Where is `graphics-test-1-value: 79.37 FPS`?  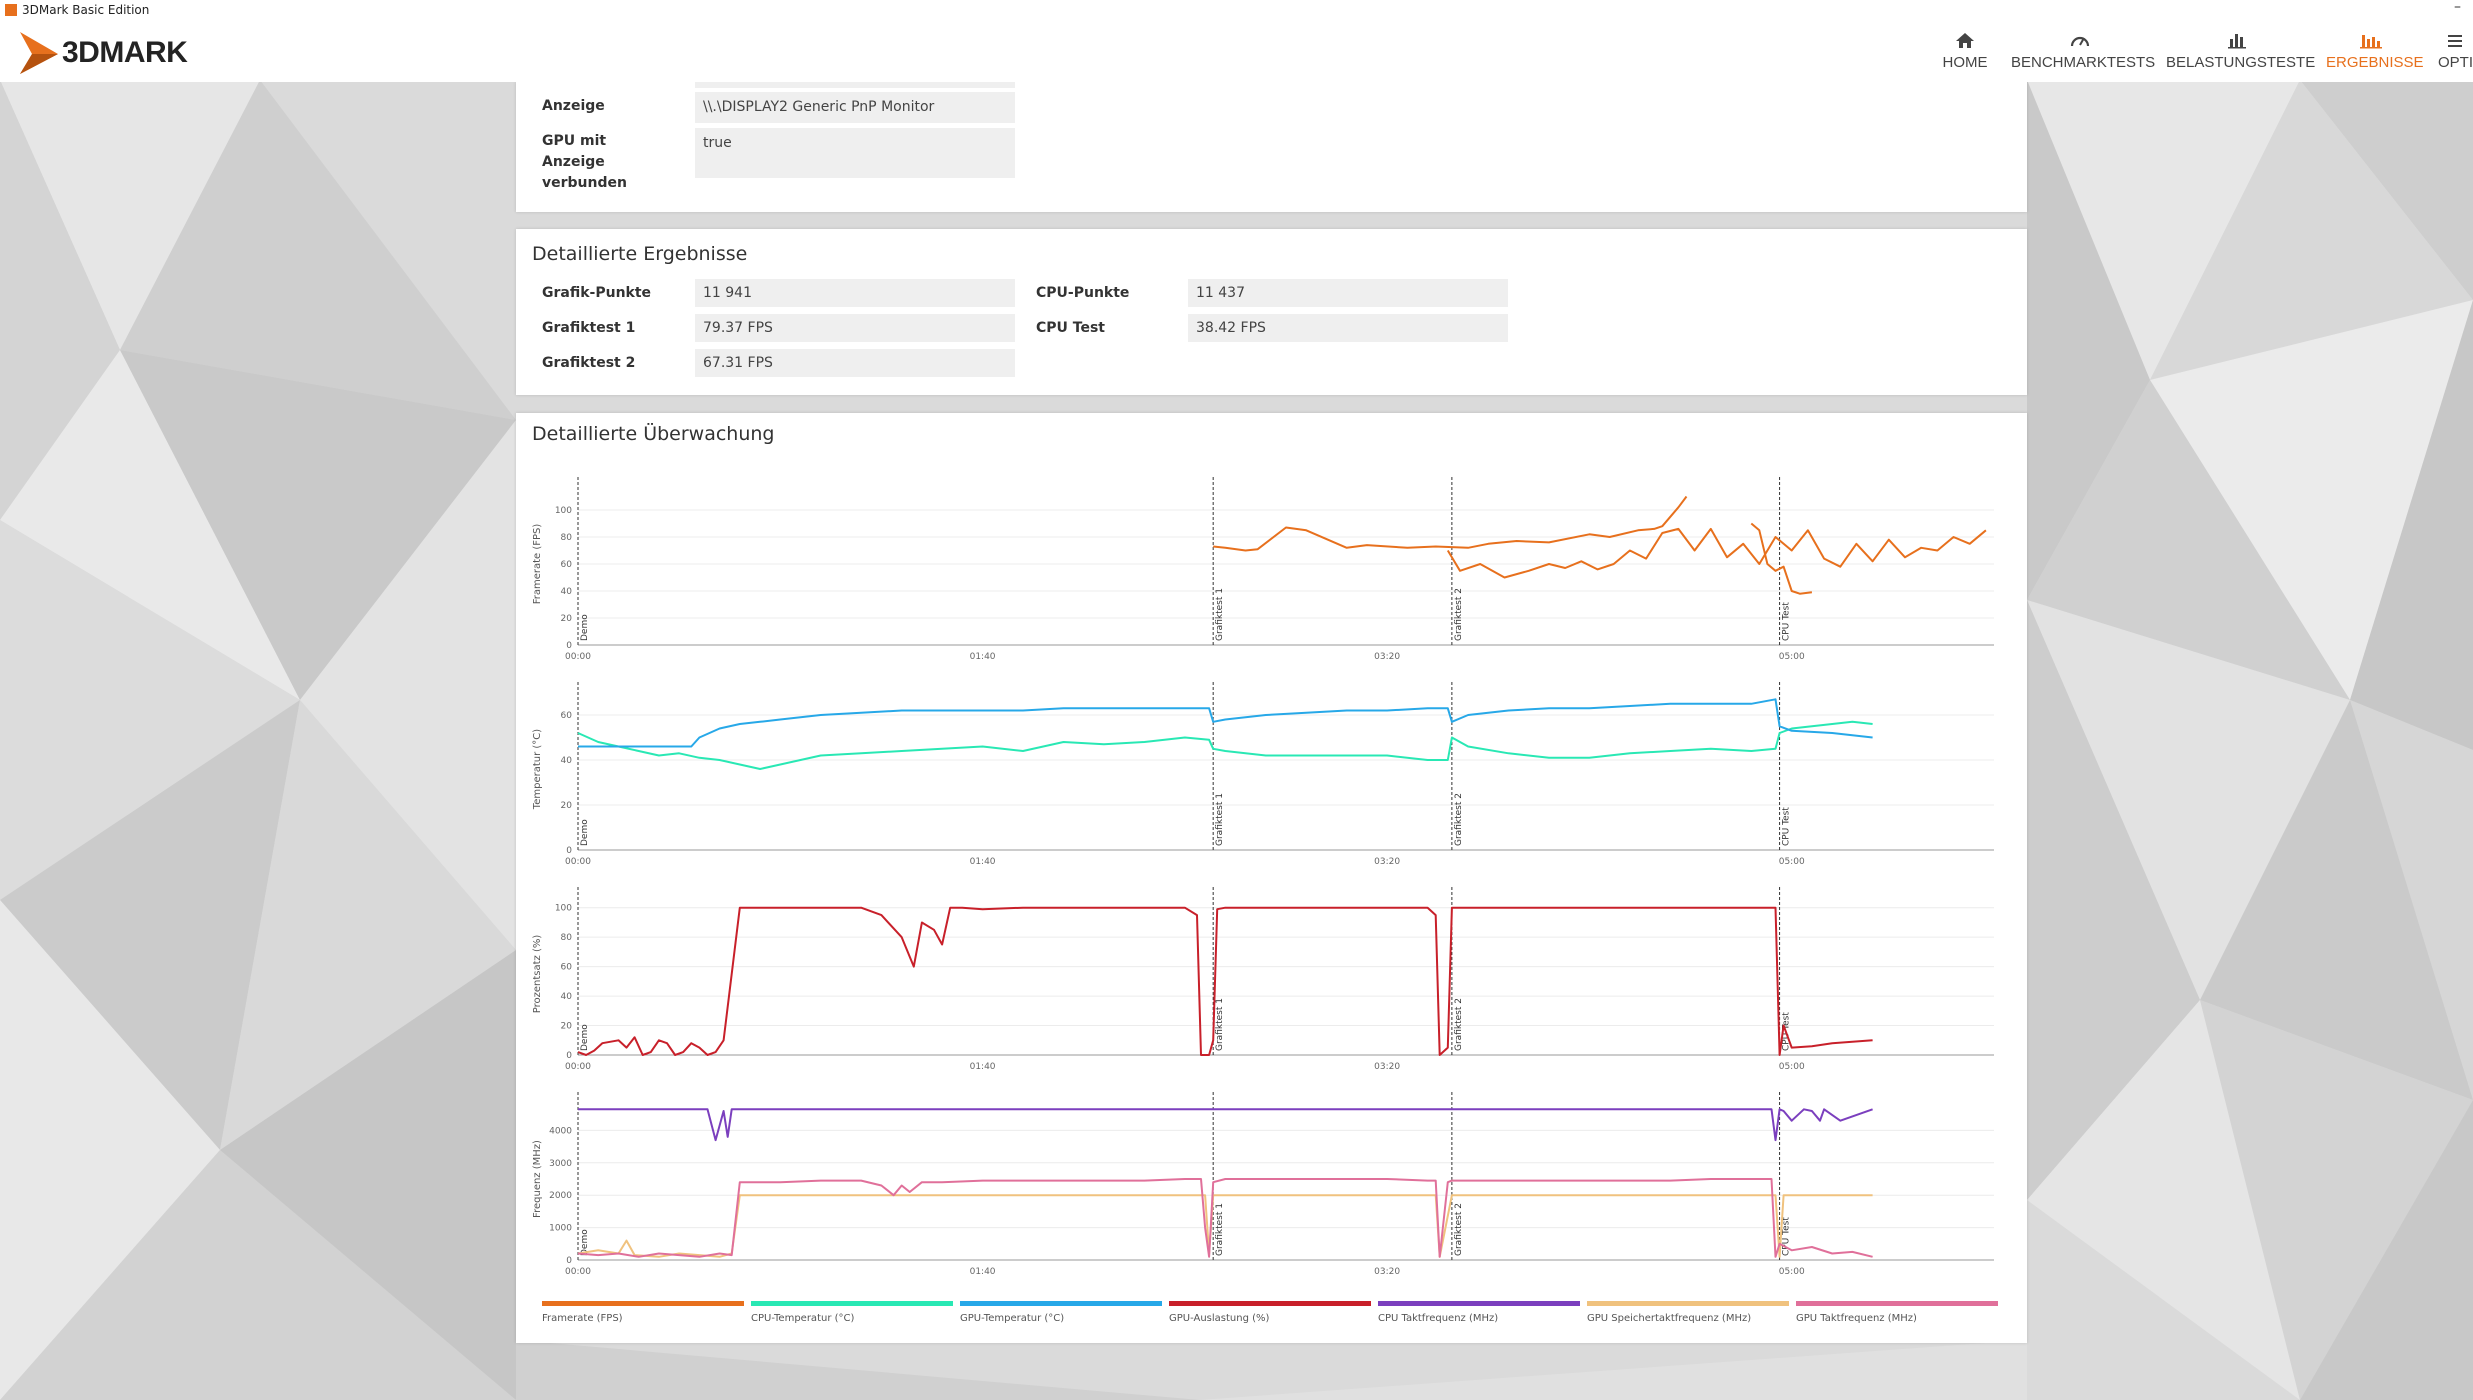
graphics-test-1-value: 79.37 FPS is located at coordinates (855, 328).